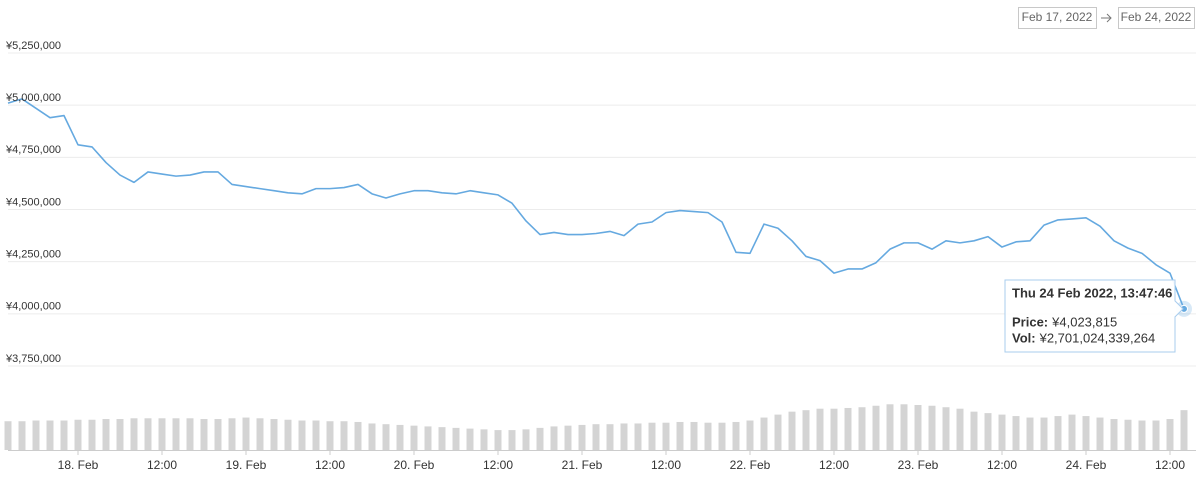 The width and height of the screenshot is (1200, 483). What do you see at coordinates (33, 150) in the screenshot?
I see `y-tick-label: ¥4,750,000` at bounding box center [33, 150].